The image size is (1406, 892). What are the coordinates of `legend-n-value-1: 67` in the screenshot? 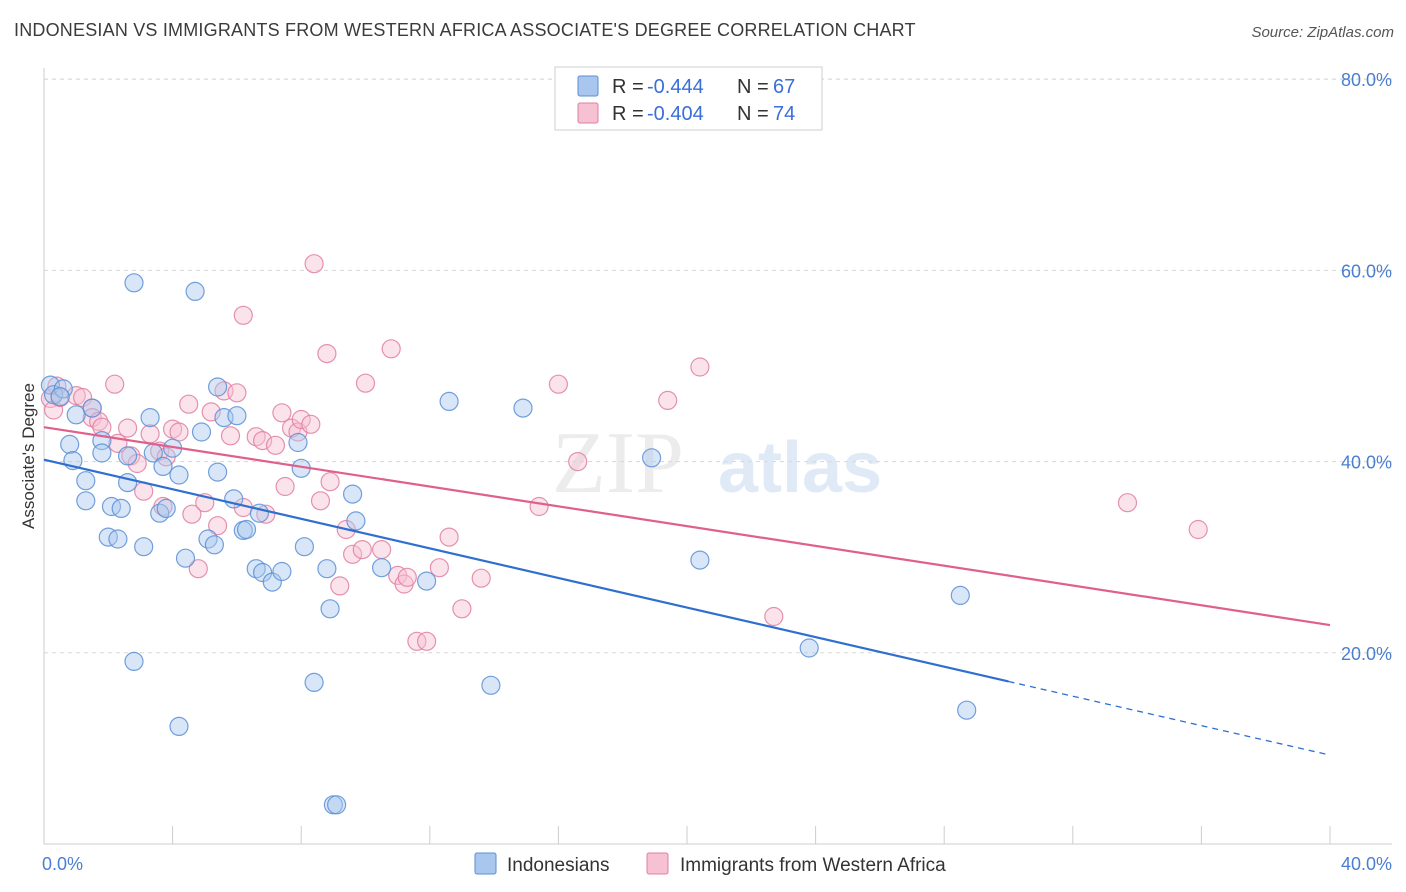 It's located at (784, 87).